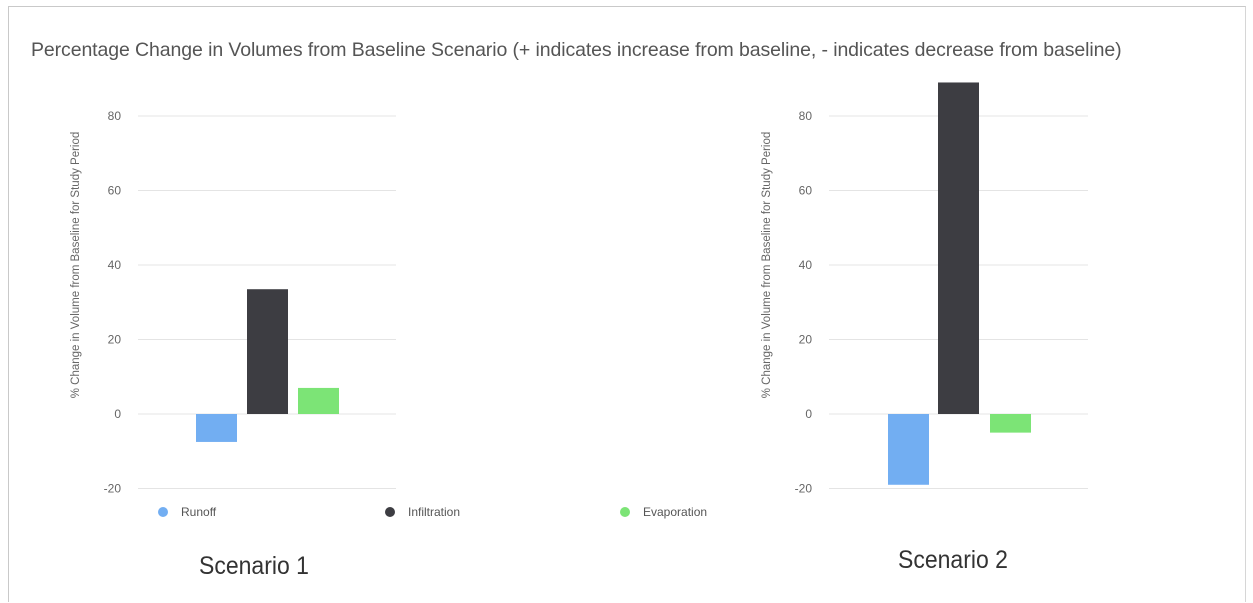  I want to click on legend-item-runoff: Runoff, so click(187, 512).